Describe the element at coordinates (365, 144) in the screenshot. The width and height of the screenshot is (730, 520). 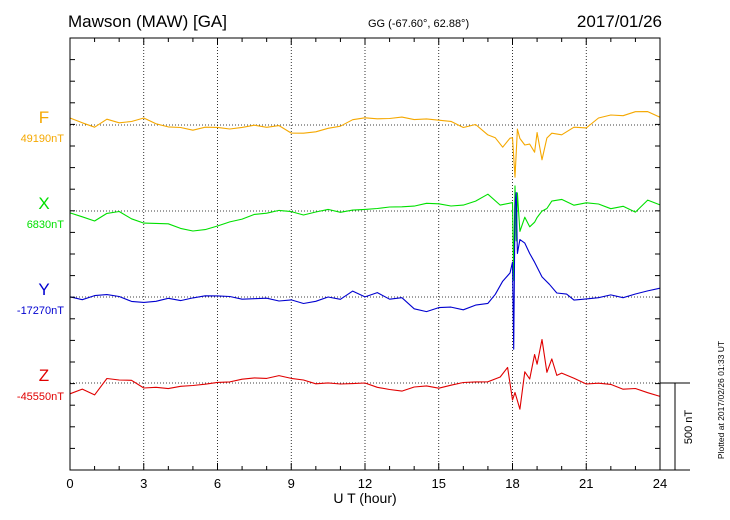
I see `series-line-F` at that location.